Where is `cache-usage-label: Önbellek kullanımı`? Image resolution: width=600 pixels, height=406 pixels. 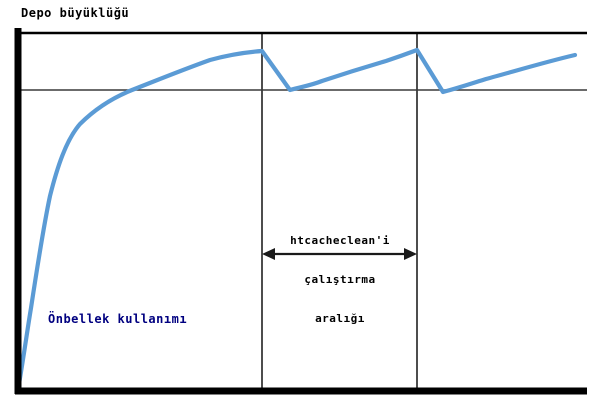
cache-usage-label: Önbellek kullanımı is located at coordinates (118, 319).